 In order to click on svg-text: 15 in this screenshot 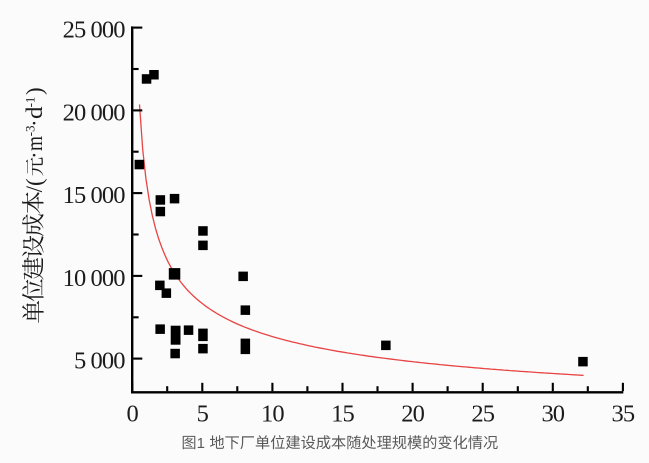, I will do `click(342, 413)`.